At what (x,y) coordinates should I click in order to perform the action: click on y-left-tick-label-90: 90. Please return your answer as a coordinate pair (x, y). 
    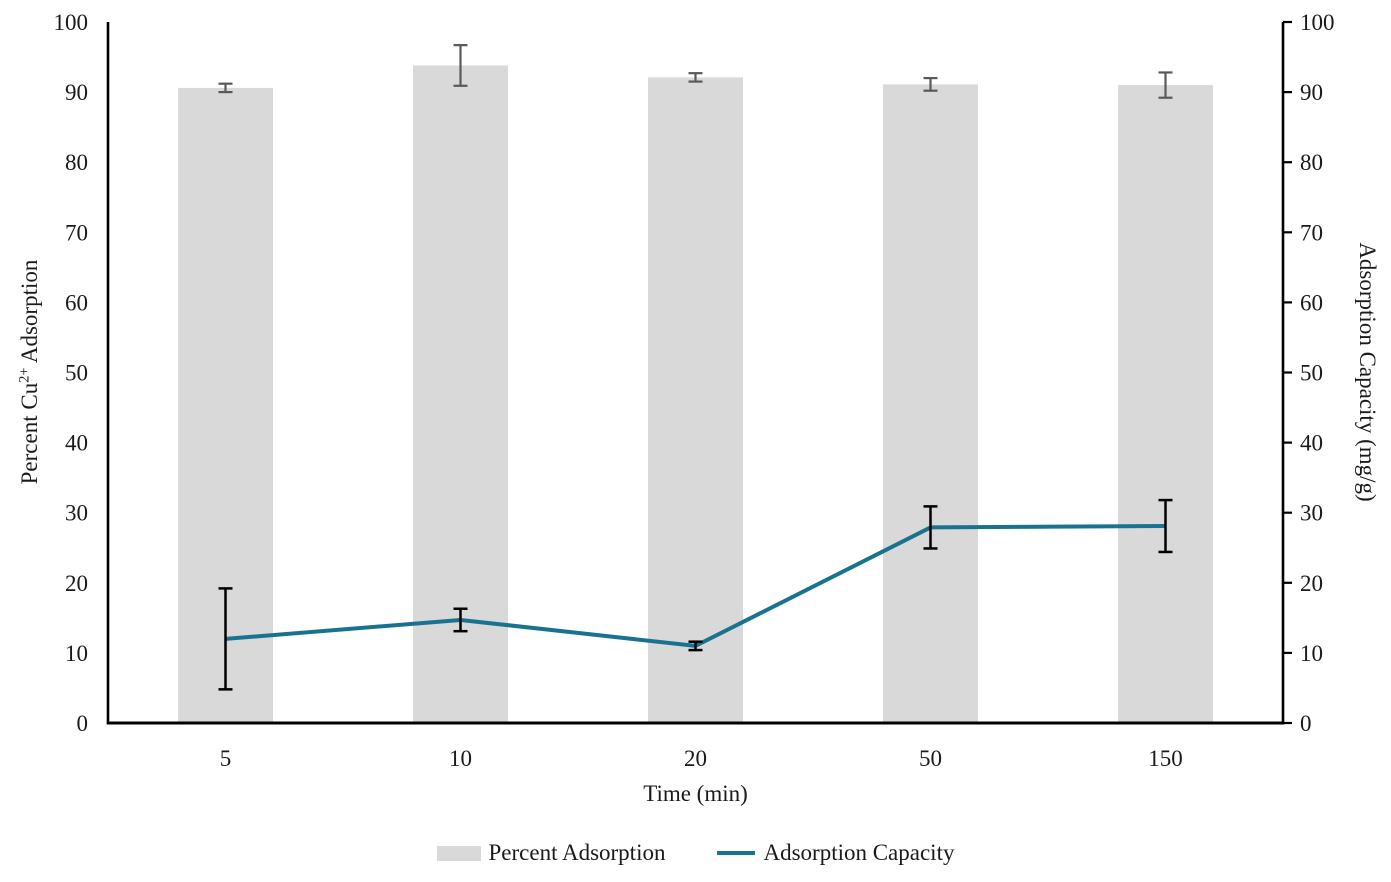
    Looking at the image, I should click on (76, 92).